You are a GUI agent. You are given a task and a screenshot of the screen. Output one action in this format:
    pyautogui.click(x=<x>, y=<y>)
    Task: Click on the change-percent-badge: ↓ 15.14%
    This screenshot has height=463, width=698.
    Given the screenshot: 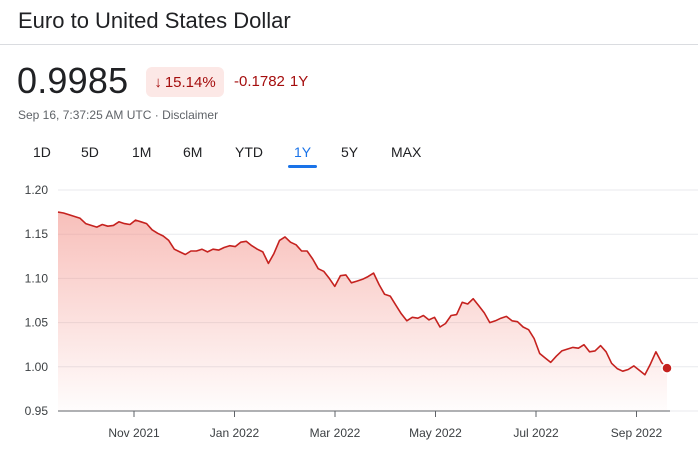 What is the action you would take?
    pyautogui.click(x=185, y=82)
    